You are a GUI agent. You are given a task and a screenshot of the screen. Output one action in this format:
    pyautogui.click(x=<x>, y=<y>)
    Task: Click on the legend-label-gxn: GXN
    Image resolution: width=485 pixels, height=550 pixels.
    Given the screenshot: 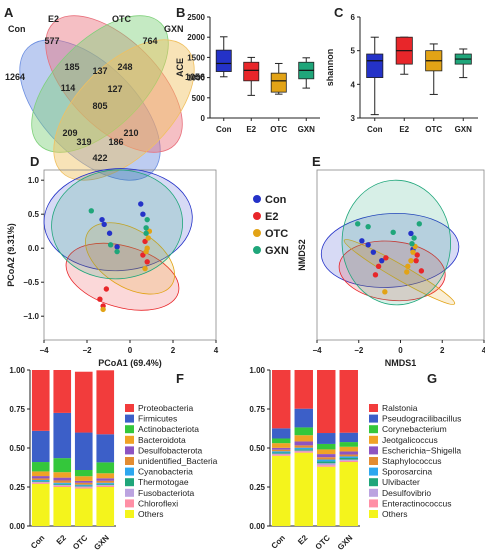 What is the action you would take?
    pyautogui.click(x=277, y=251)
    